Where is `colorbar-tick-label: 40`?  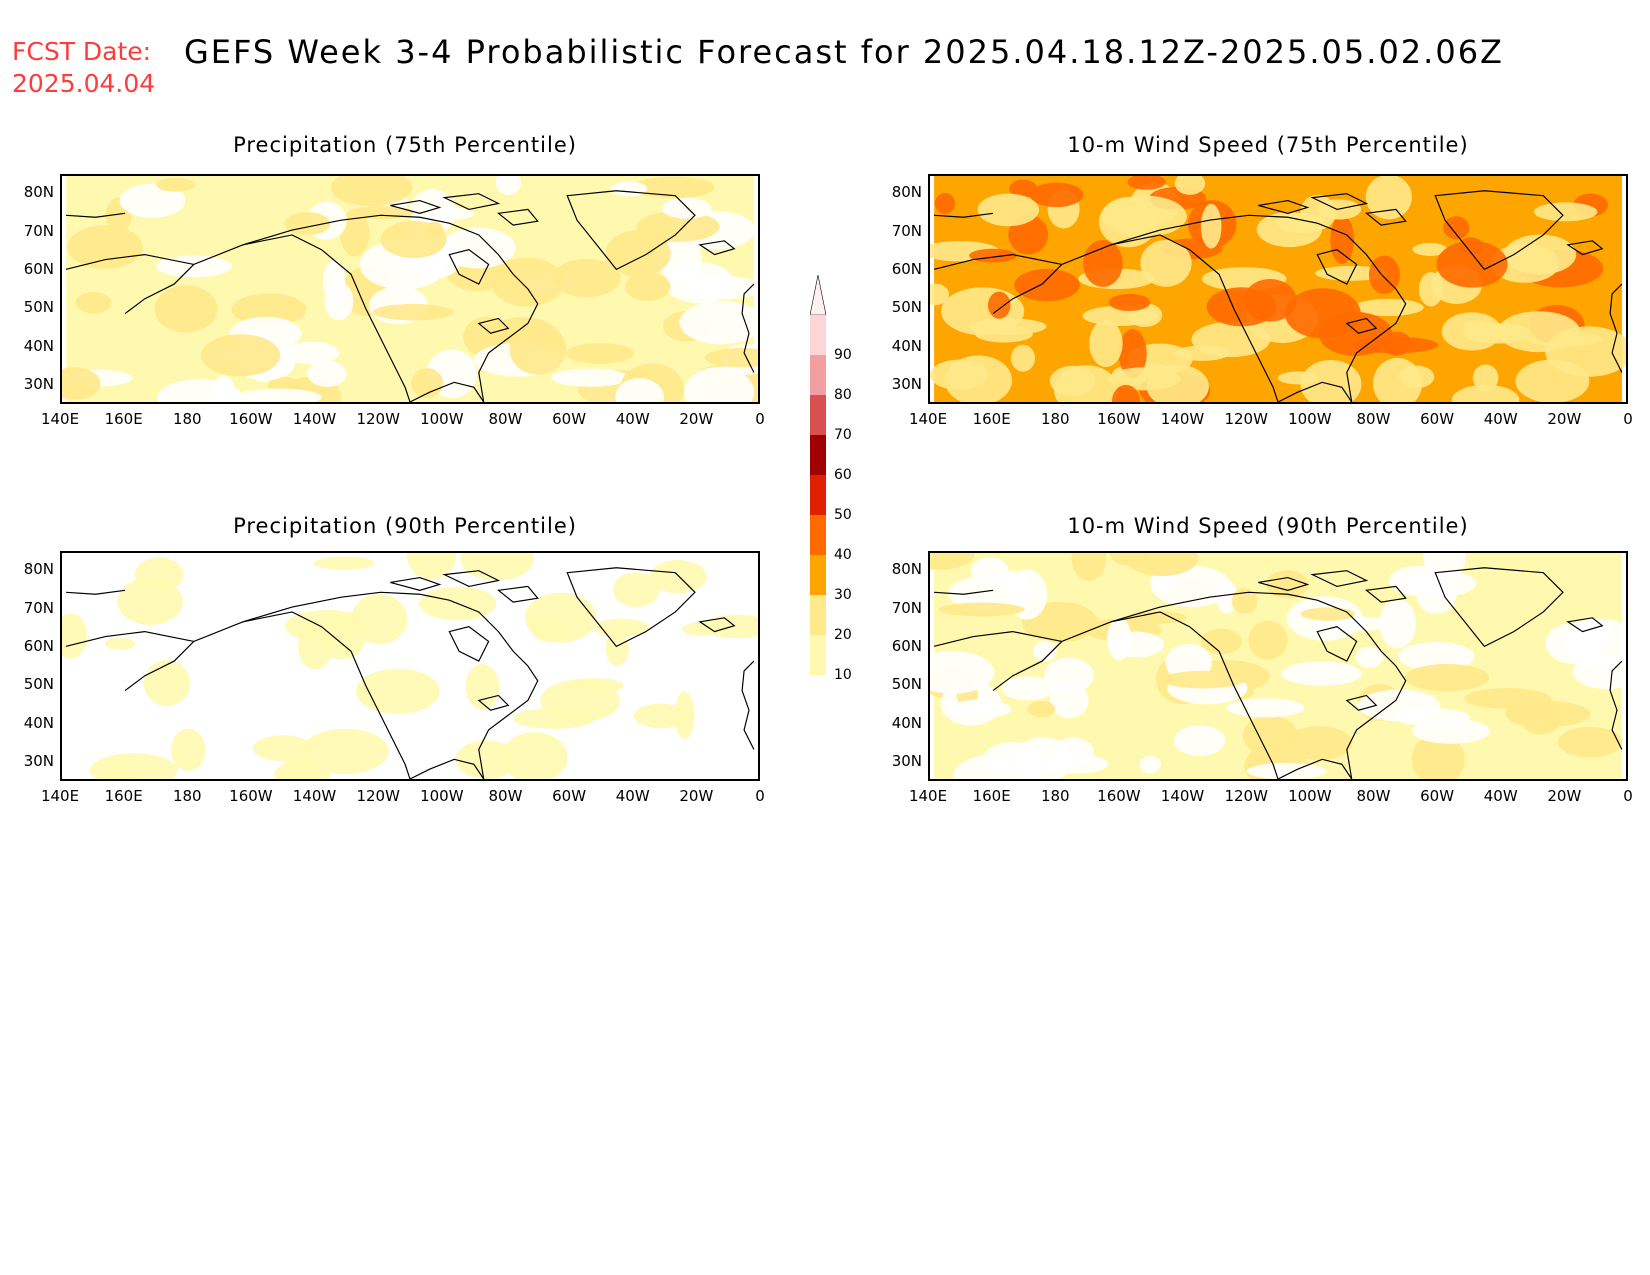
colorbar-tick-label: 40 is located at coordinates (843, 555).